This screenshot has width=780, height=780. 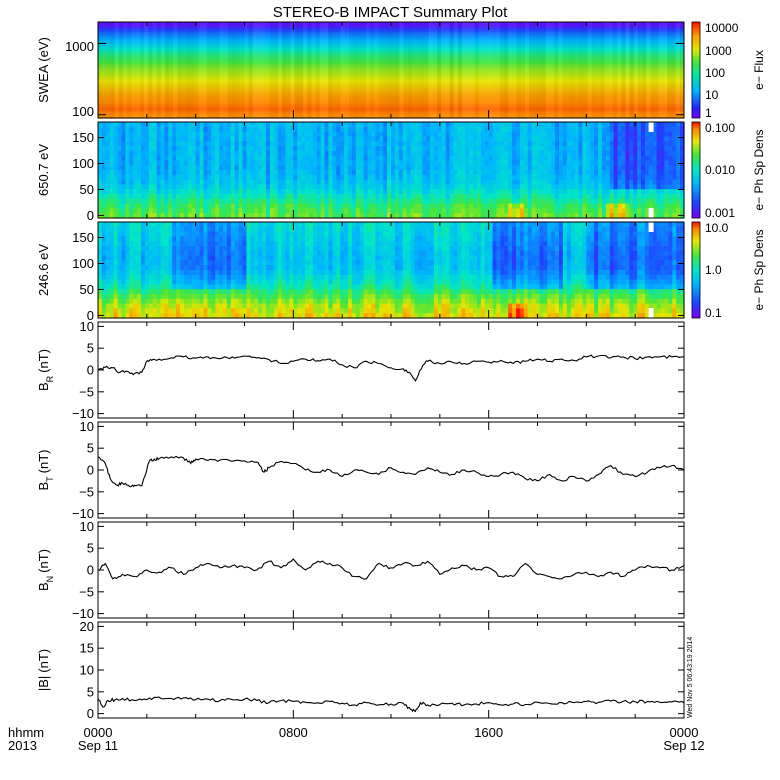 I want to click on swea-stripe, so click(x=137, y=70).